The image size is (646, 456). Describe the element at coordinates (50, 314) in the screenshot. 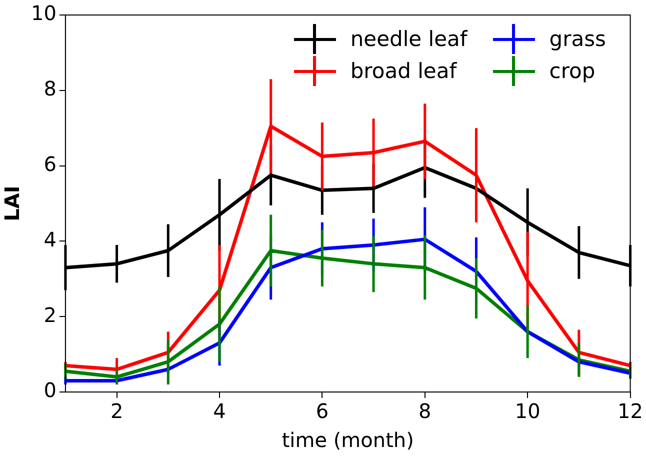

I see `y-tick-label: 2` at that location.